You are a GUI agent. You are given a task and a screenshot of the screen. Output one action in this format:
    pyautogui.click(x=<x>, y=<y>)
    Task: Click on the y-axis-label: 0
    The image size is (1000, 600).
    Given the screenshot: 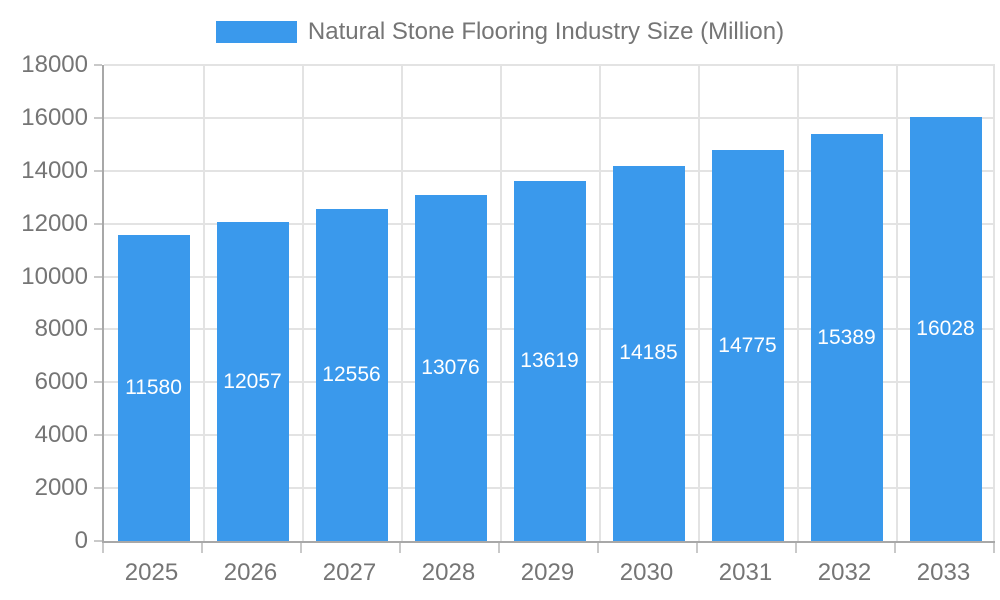 What is the action you would take?
    pyautogui.click(x=81, y=540)
    